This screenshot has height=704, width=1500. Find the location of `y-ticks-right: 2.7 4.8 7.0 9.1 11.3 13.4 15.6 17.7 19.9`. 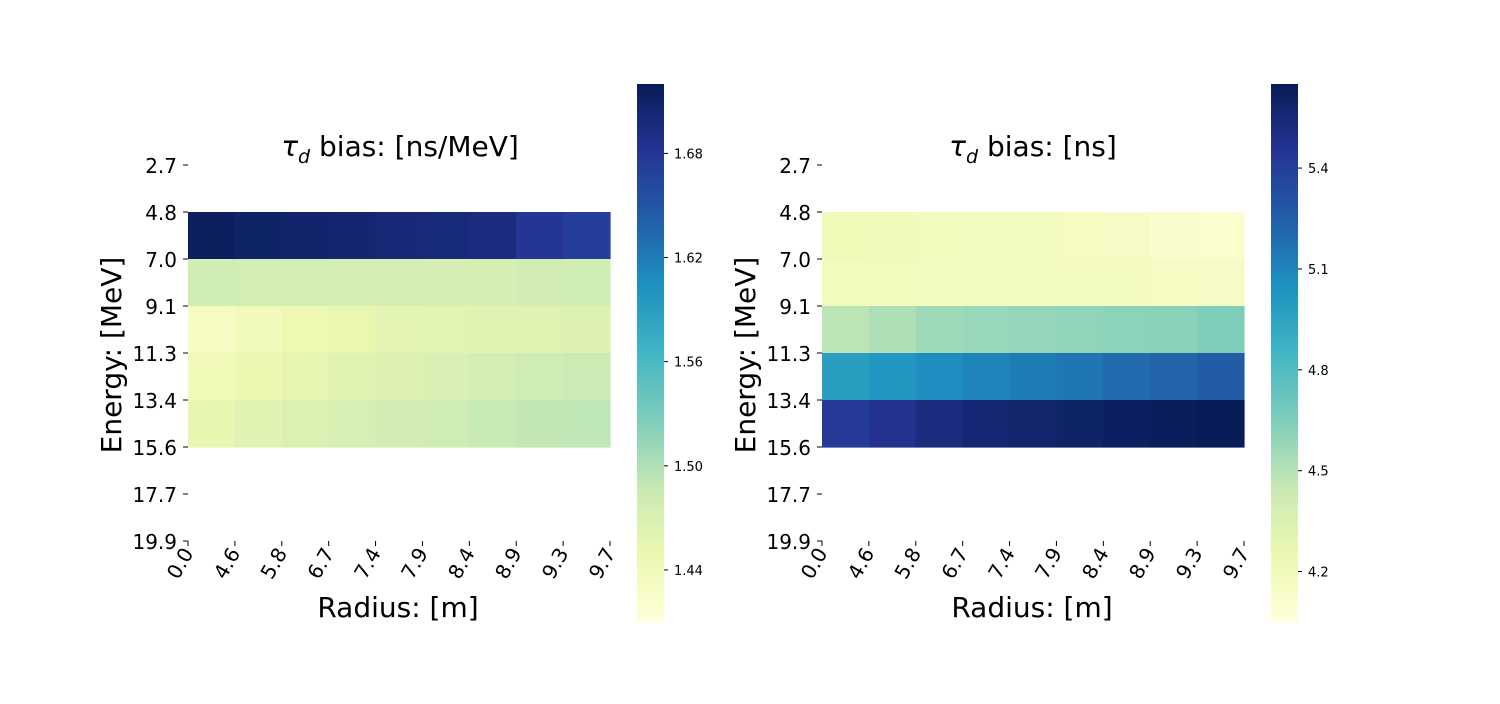

y-ticks-right: 2.7 4.8 7.0 9.1 11.3 13.4 15.6 17.7 19.9 is located at coordinates (794, 354).